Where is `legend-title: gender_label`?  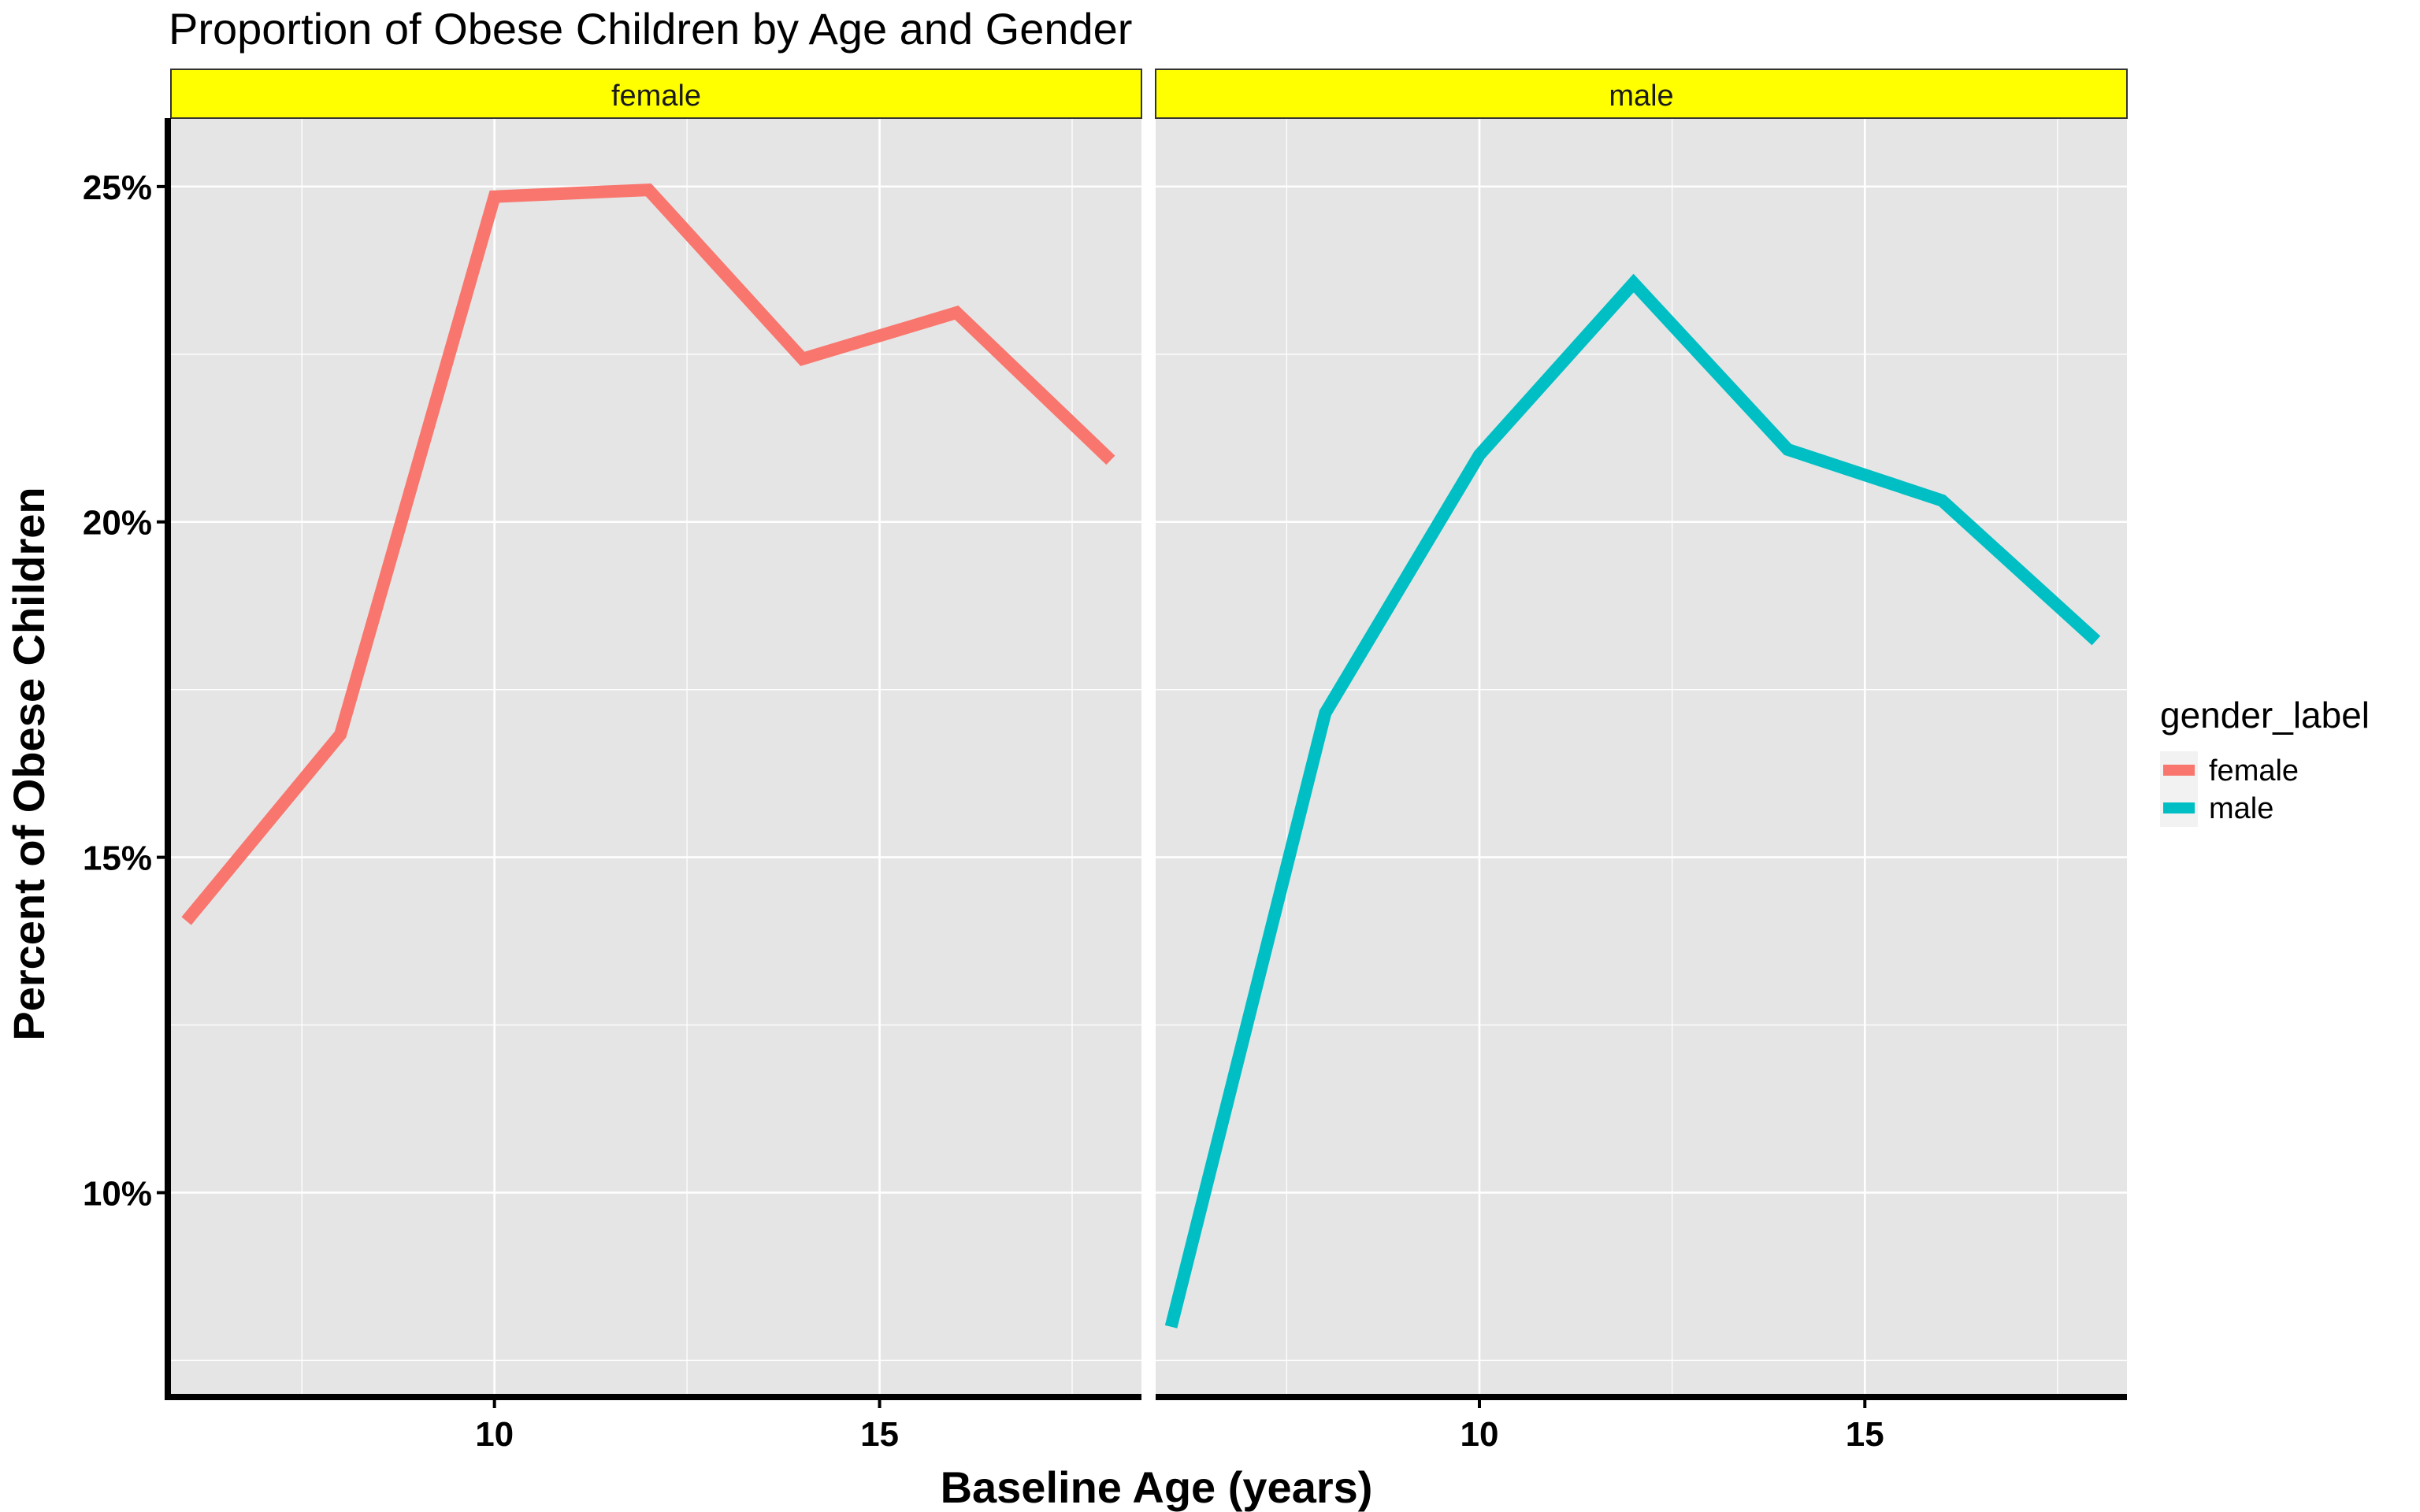 legend-title: gender_label is located at coordinates (2265, 715).